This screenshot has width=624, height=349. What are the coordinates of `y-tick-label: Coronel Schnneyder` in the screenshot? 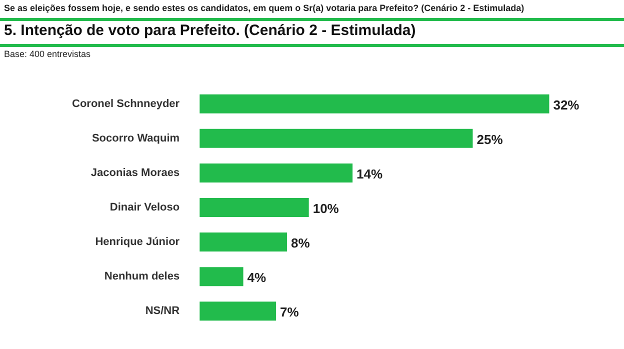 It's located at (126, 104).